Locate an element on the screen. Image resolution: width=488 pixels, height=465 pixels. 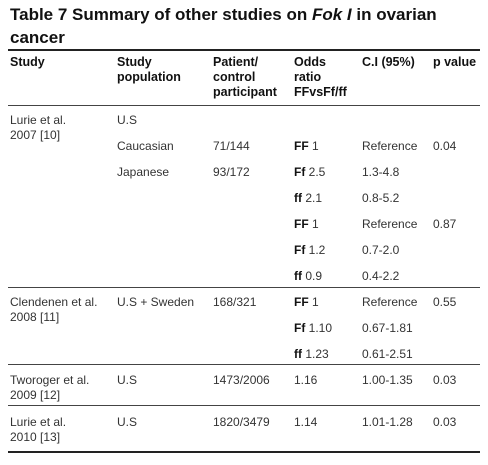
header-patient: Patient/control participant is located at coordinates (245, 77).